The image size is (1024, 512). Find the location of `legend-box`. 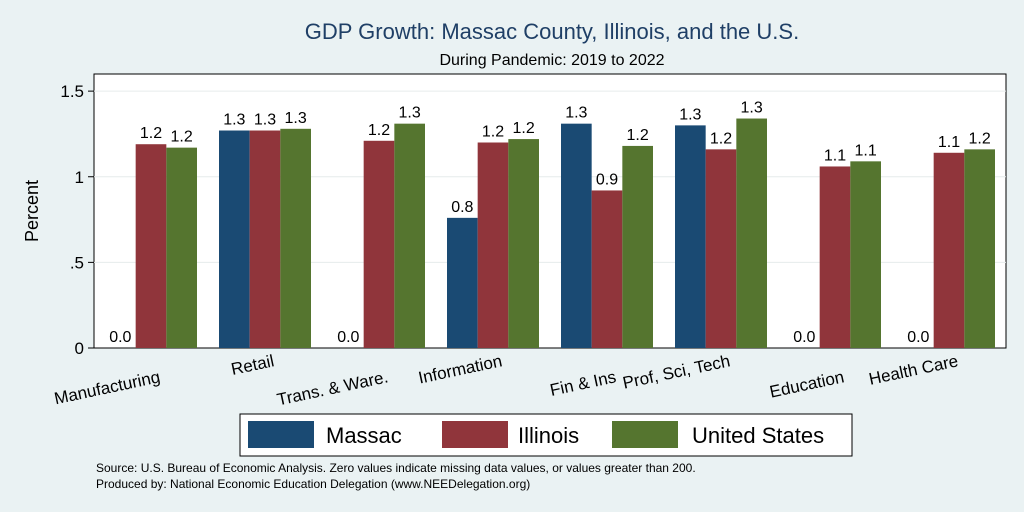

legend-box is located at coordinates (546, 435).